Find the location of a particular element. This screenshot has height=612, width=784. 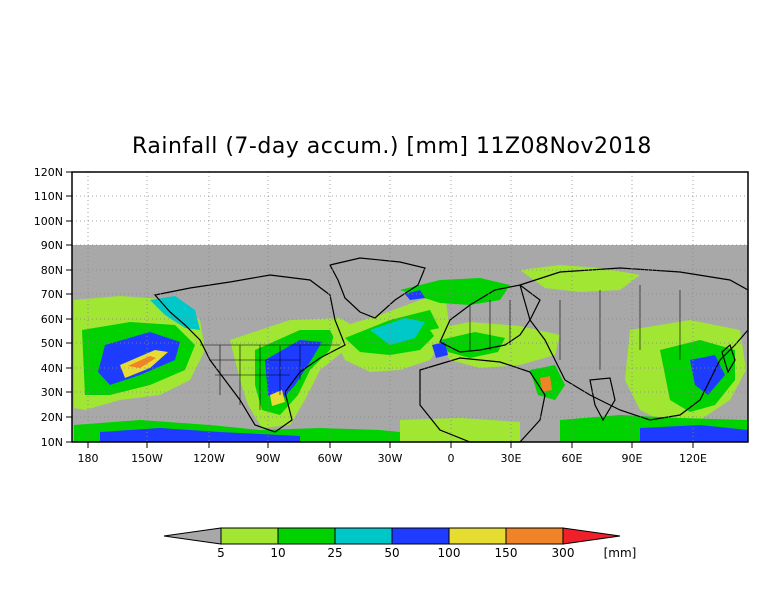

coast-asia is located at coordinates (634, 344).